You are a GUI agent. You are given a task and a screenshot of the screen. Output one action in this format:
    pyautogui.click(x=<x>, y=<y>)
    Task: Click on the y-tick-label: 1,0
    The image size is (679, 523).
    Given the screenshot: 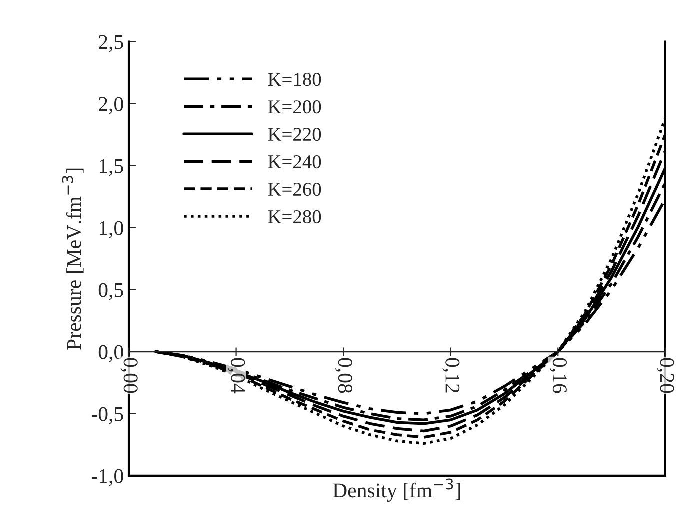 What is the action you would take?
    pyautogui.click(x=112, y=229)
    